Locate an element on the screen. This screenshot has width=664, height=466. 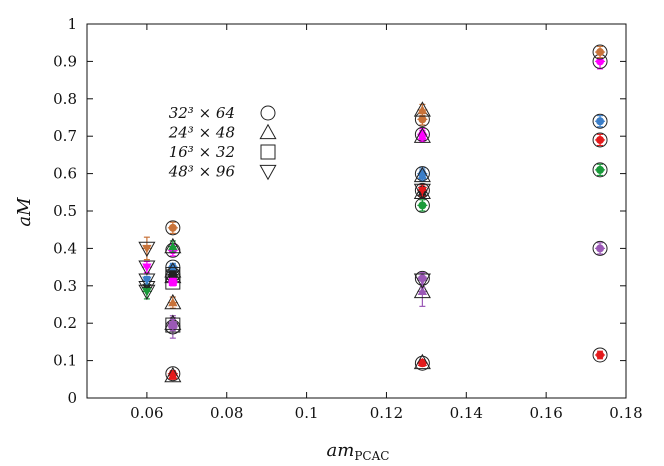
y-tick-label: 0 is located at coordinates (72, 398).